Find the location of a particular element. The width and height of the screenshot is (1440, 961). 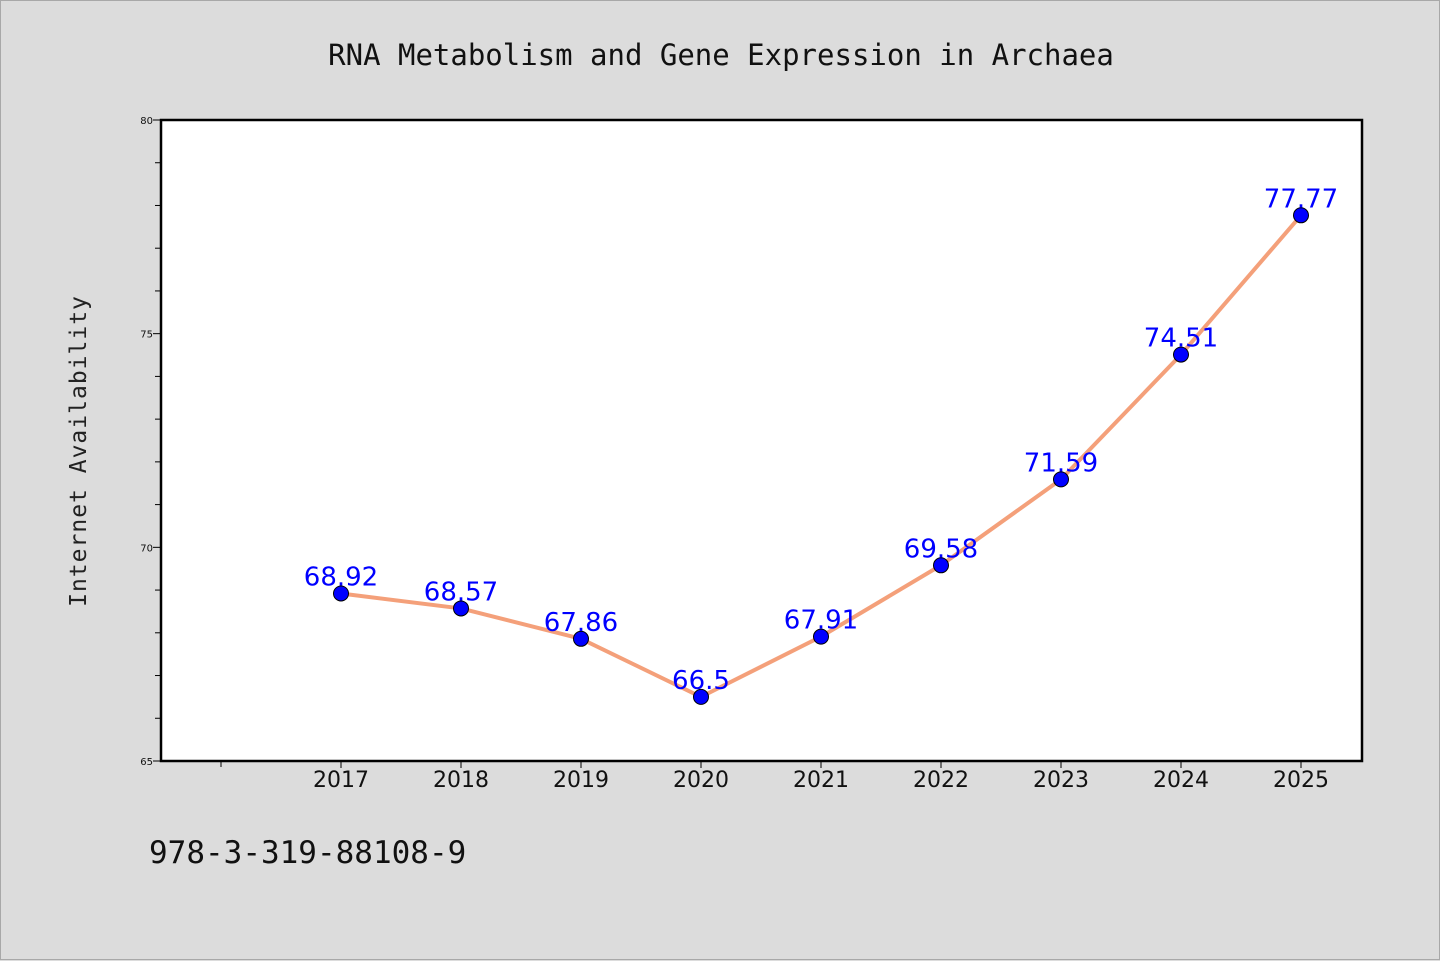

y-axis-label: Internet Availability is located at coordinates (79, 451).